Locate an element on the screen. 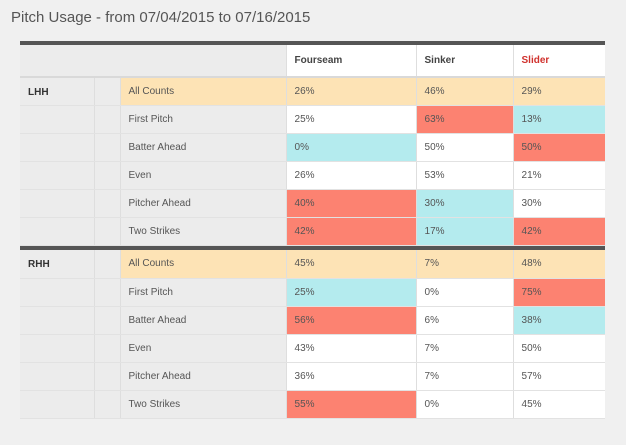  cell-sinker: 53% is located at coordinates (464, 175).